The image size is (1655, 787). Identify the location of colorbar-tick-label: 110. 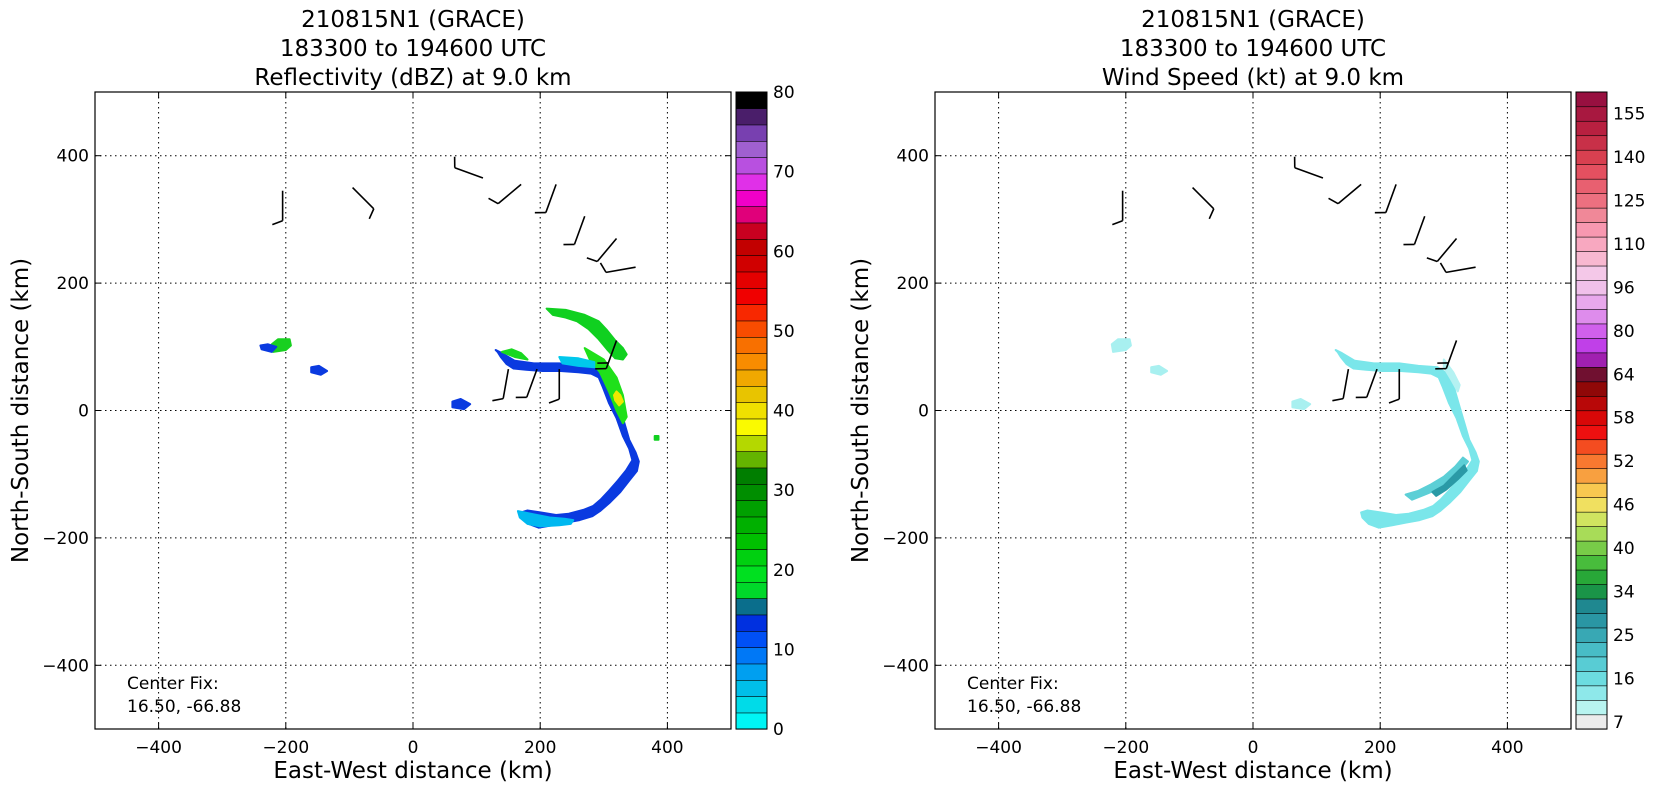
(1629, 245).